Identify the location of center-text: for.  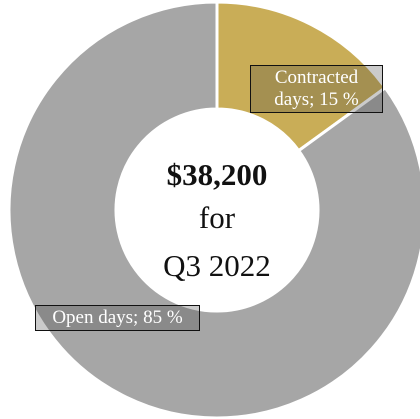
(217, 217).